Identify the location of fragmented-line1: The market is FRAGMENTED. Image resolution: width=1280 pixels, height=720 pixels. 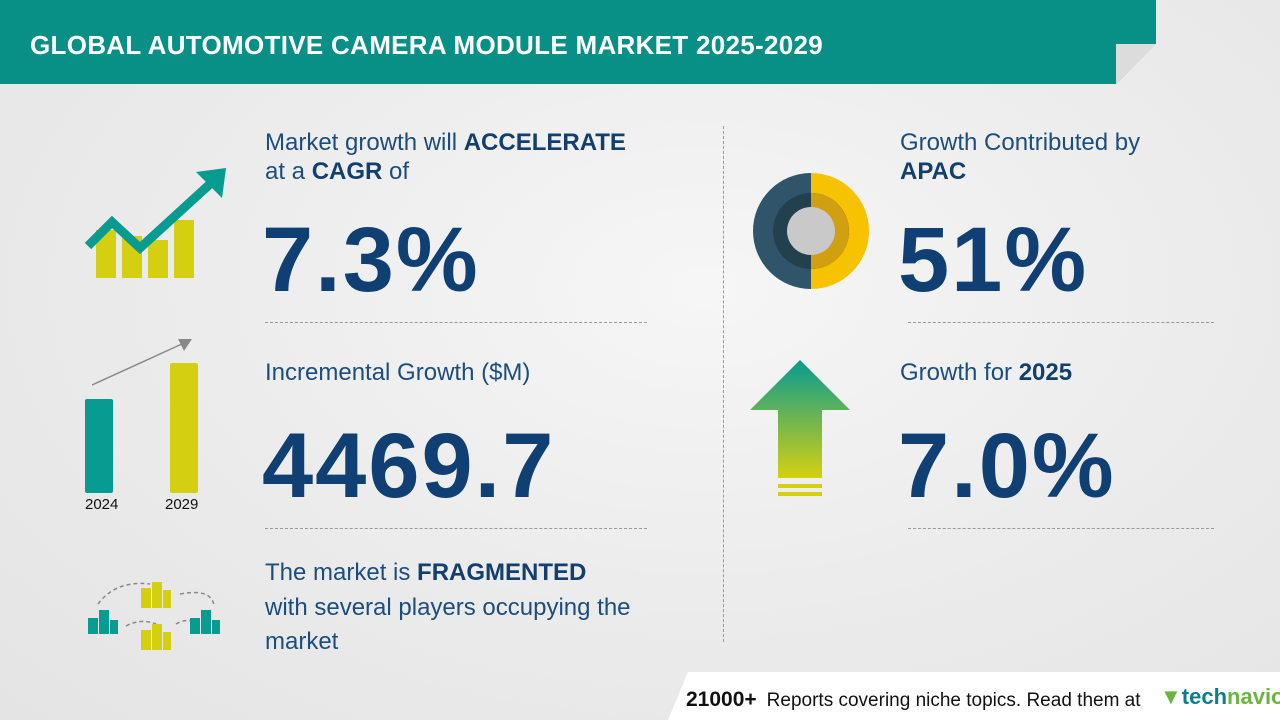
(426, 572).